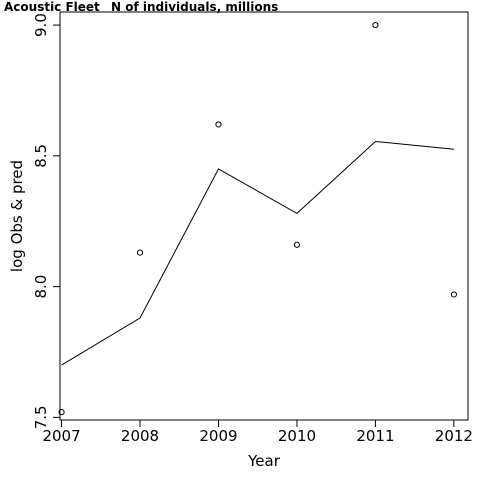 The image size is (480, 480). Describe the element at coordinates (297, 244) in the screenshot. I see `observed-point-2010` at that location.